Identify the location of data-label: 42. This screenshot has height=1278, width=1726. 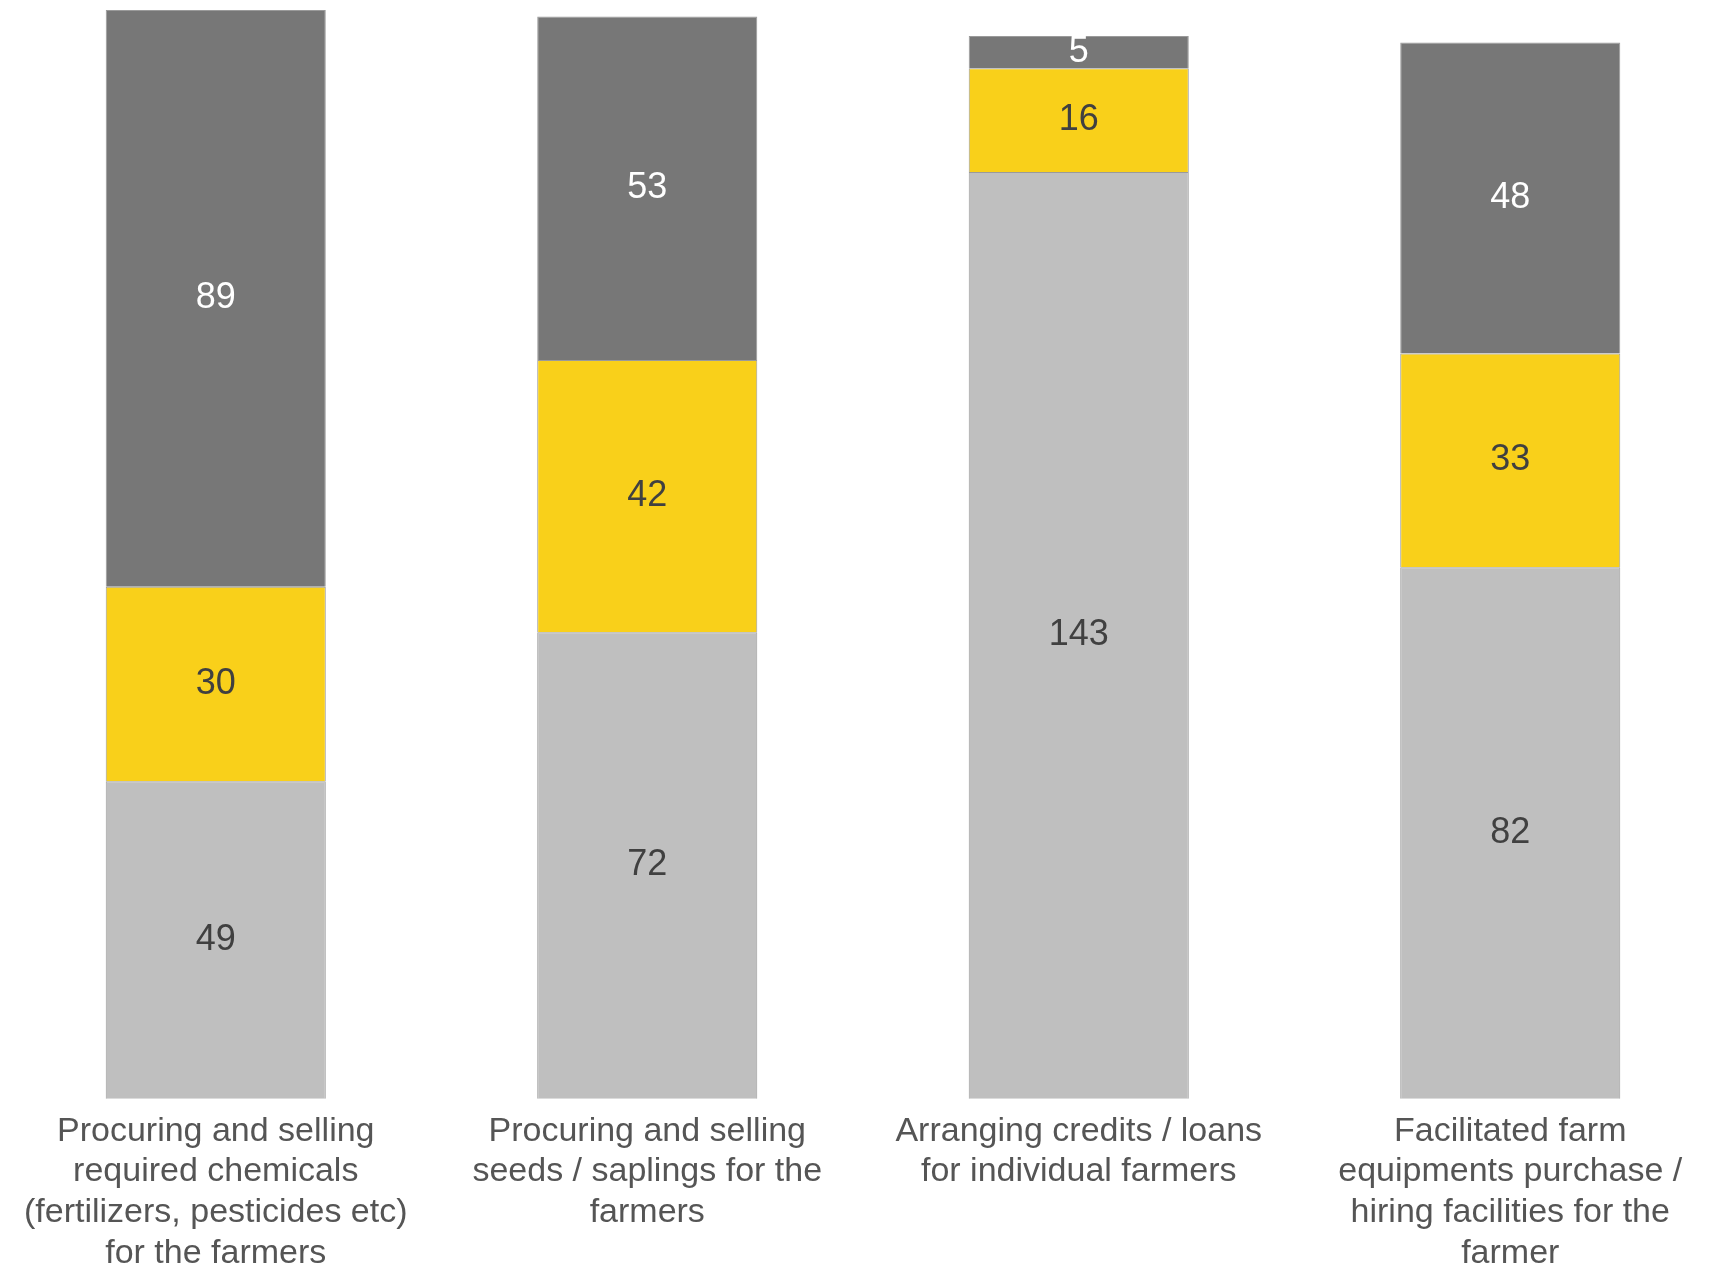
(647, 493).